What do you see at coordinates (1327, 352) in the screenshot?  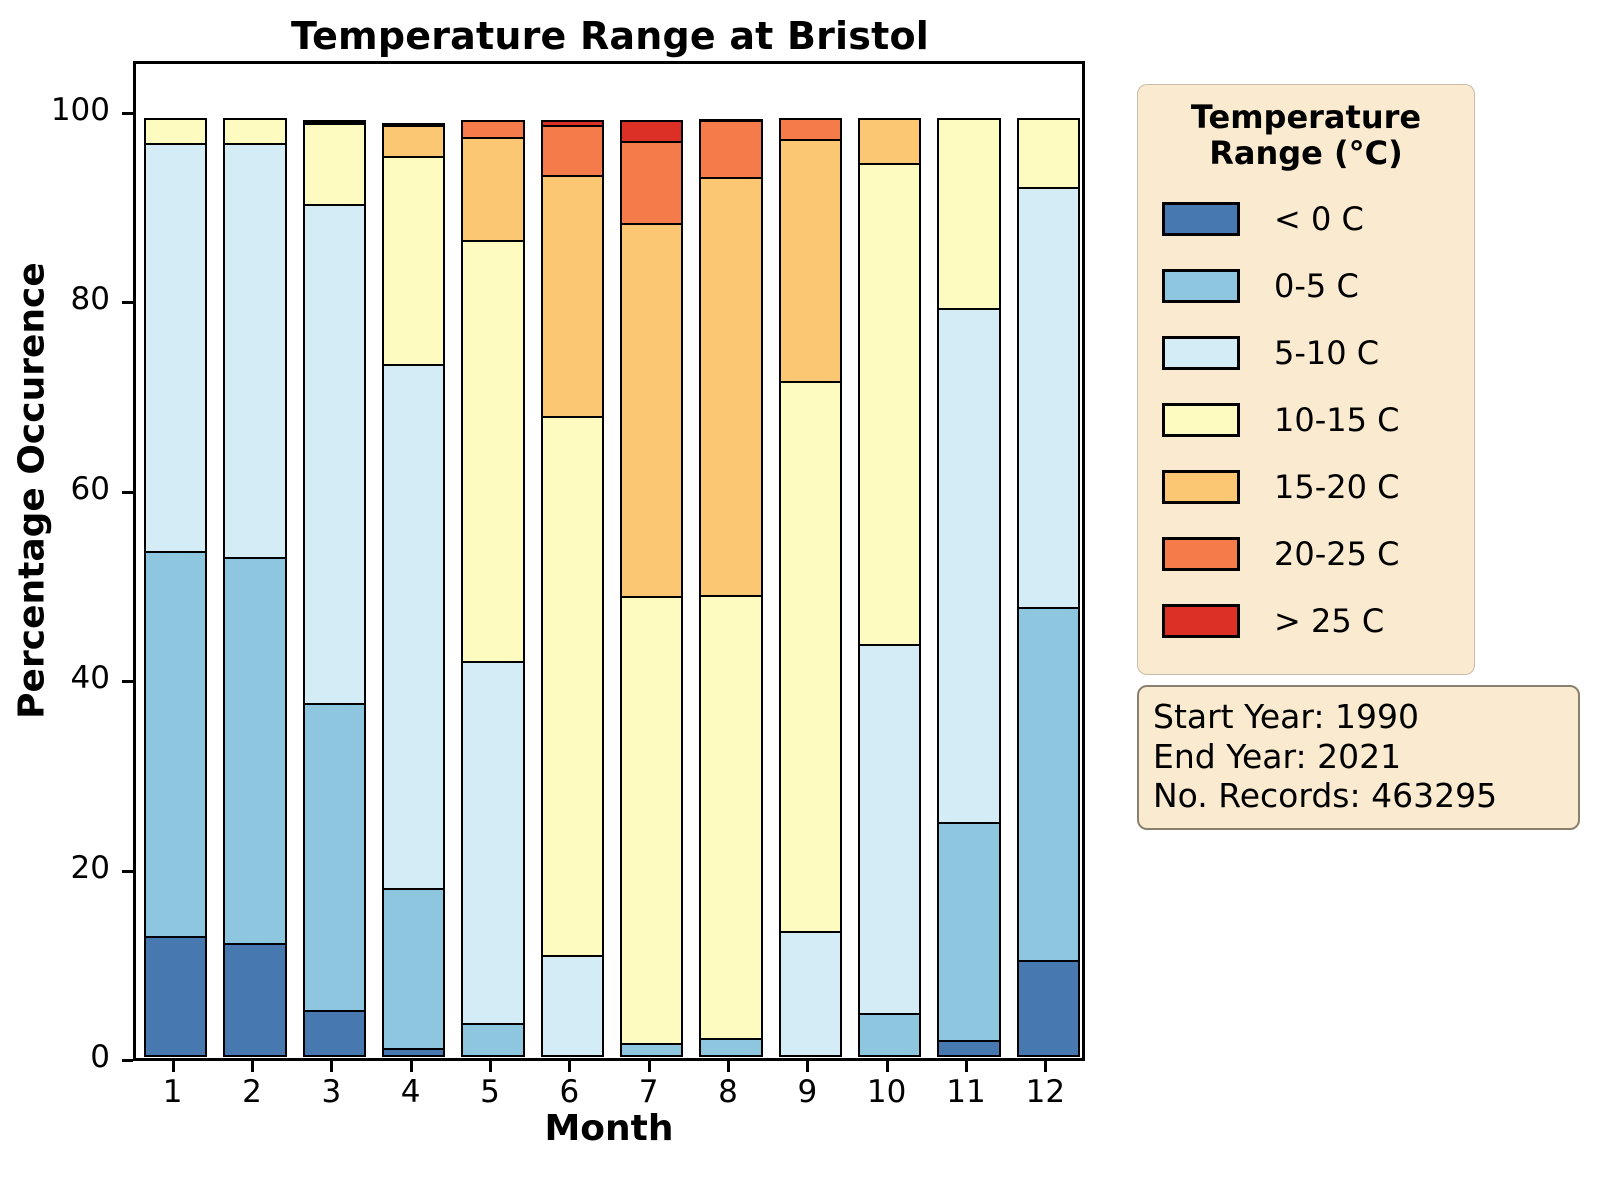 I see `legend-label: 5-10 C` at bounding box center [1327, 352].